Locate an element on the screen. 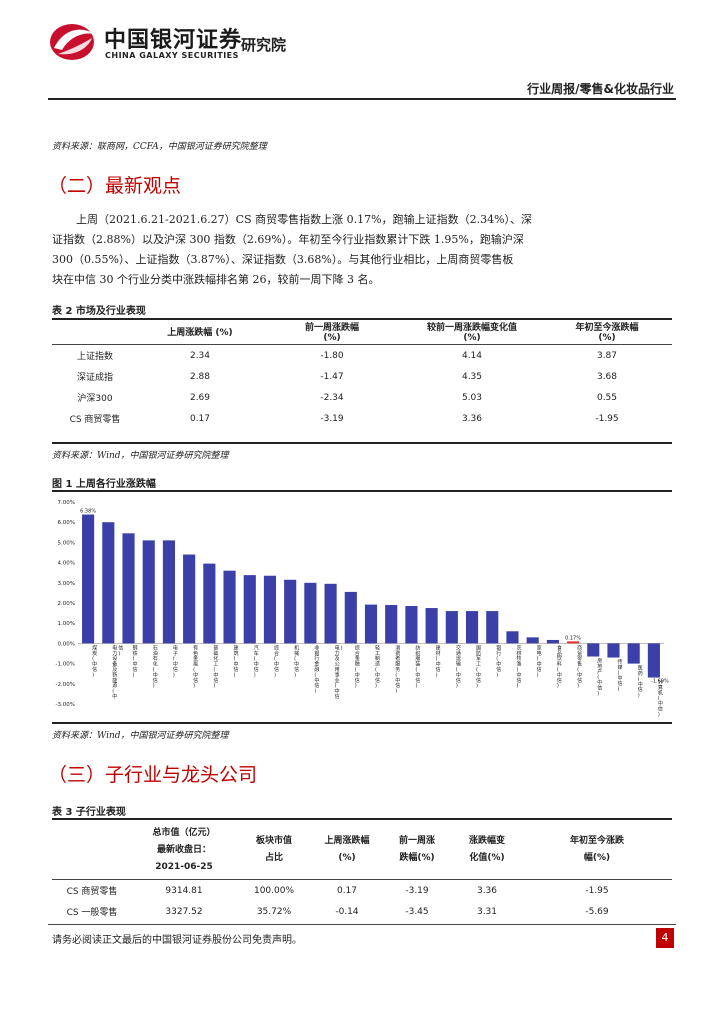 Image resolution: width=724 pixels, height=1024 pixels. figure1-title: 图 1 上周各行业涨跌幅 is located at coordinates (104, 484).